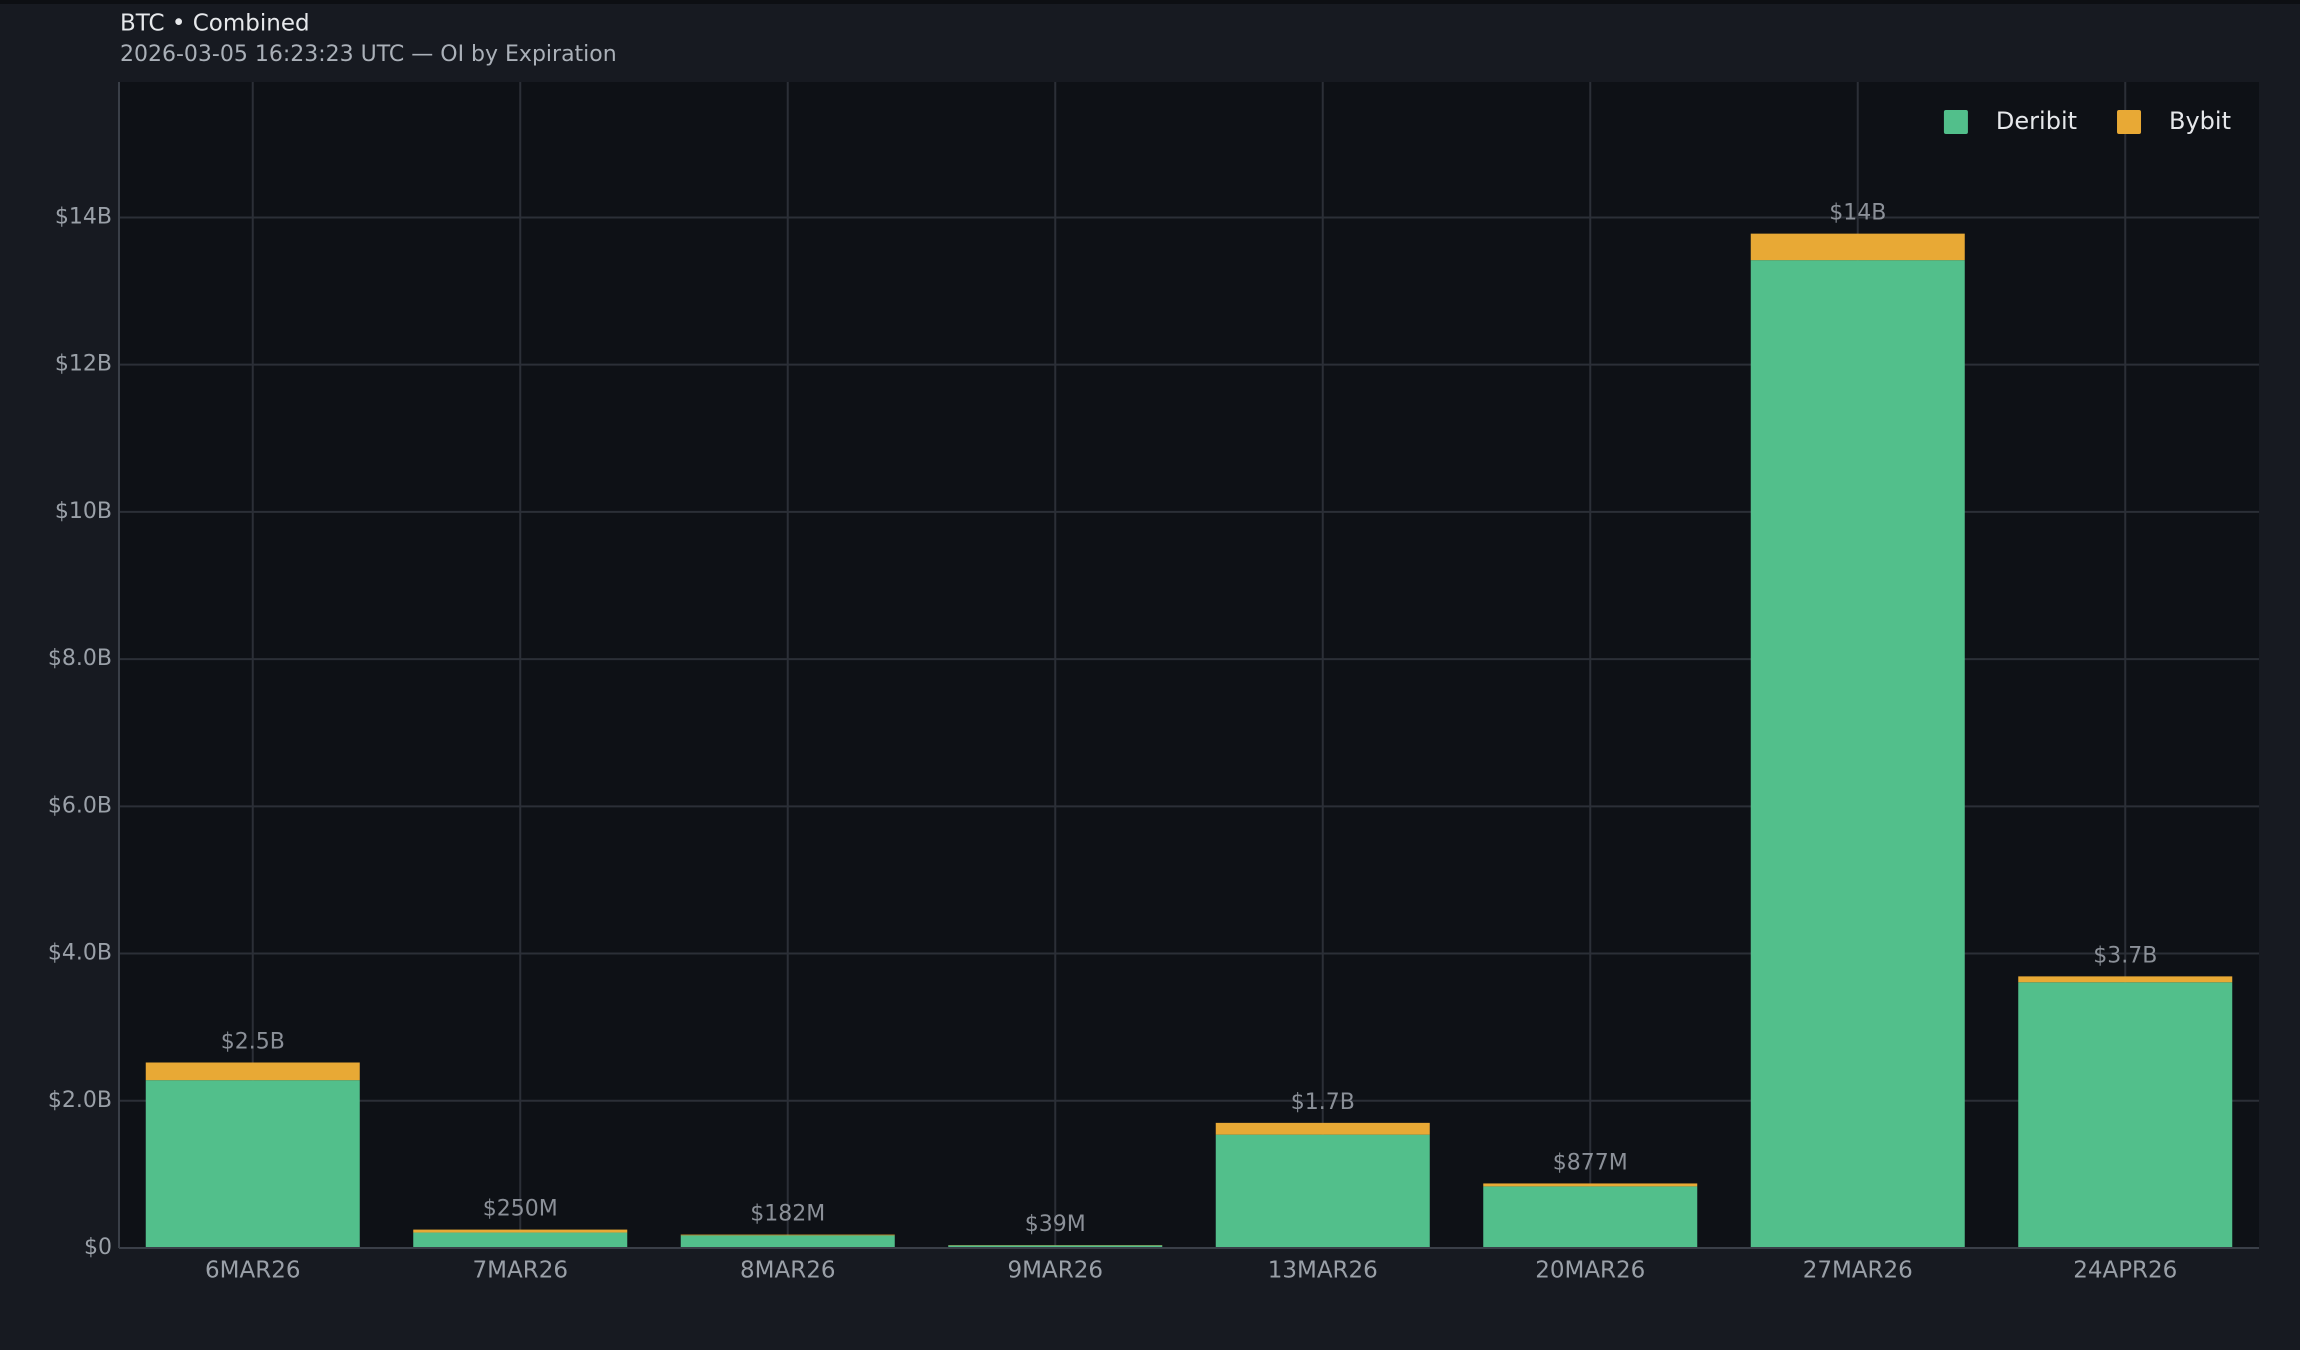  I want to click on y-tick-label: $12B, so click(83, 364).